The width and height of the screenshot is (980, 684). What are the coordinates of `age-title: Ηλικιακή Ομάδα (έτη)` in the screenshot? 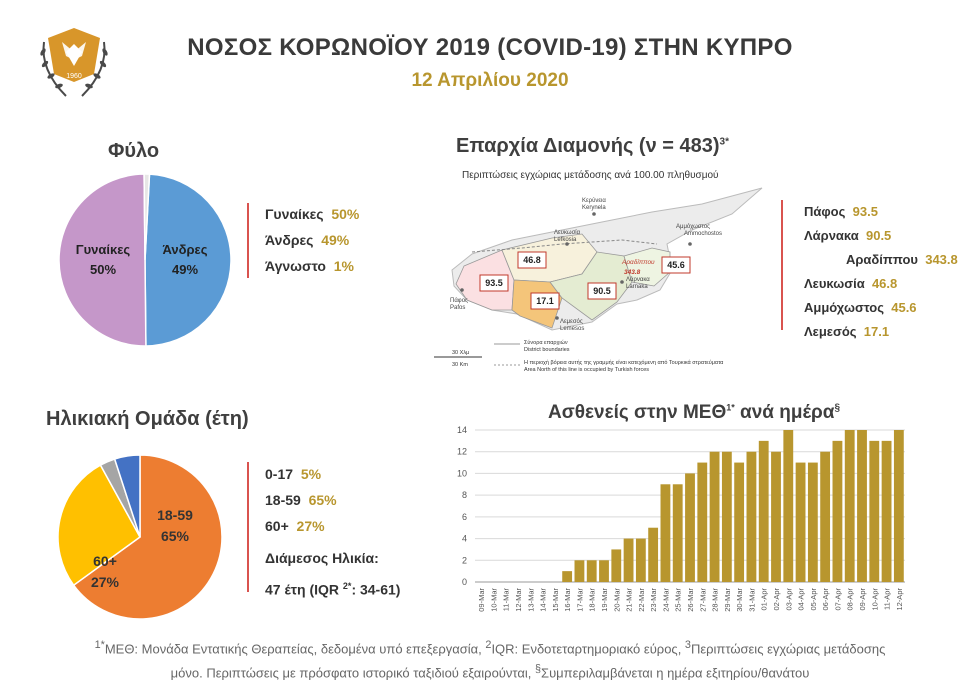 It's located at (147, 419).